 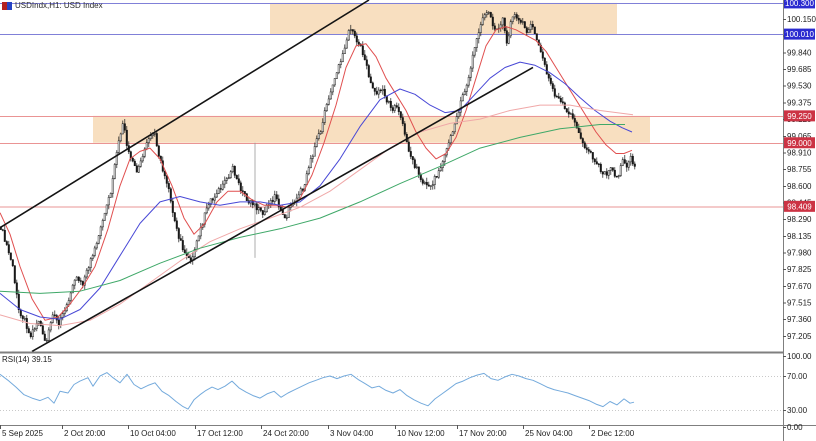 I want to click on time-tick-label: 5 Sep 2025, so click(x=22, y=433).